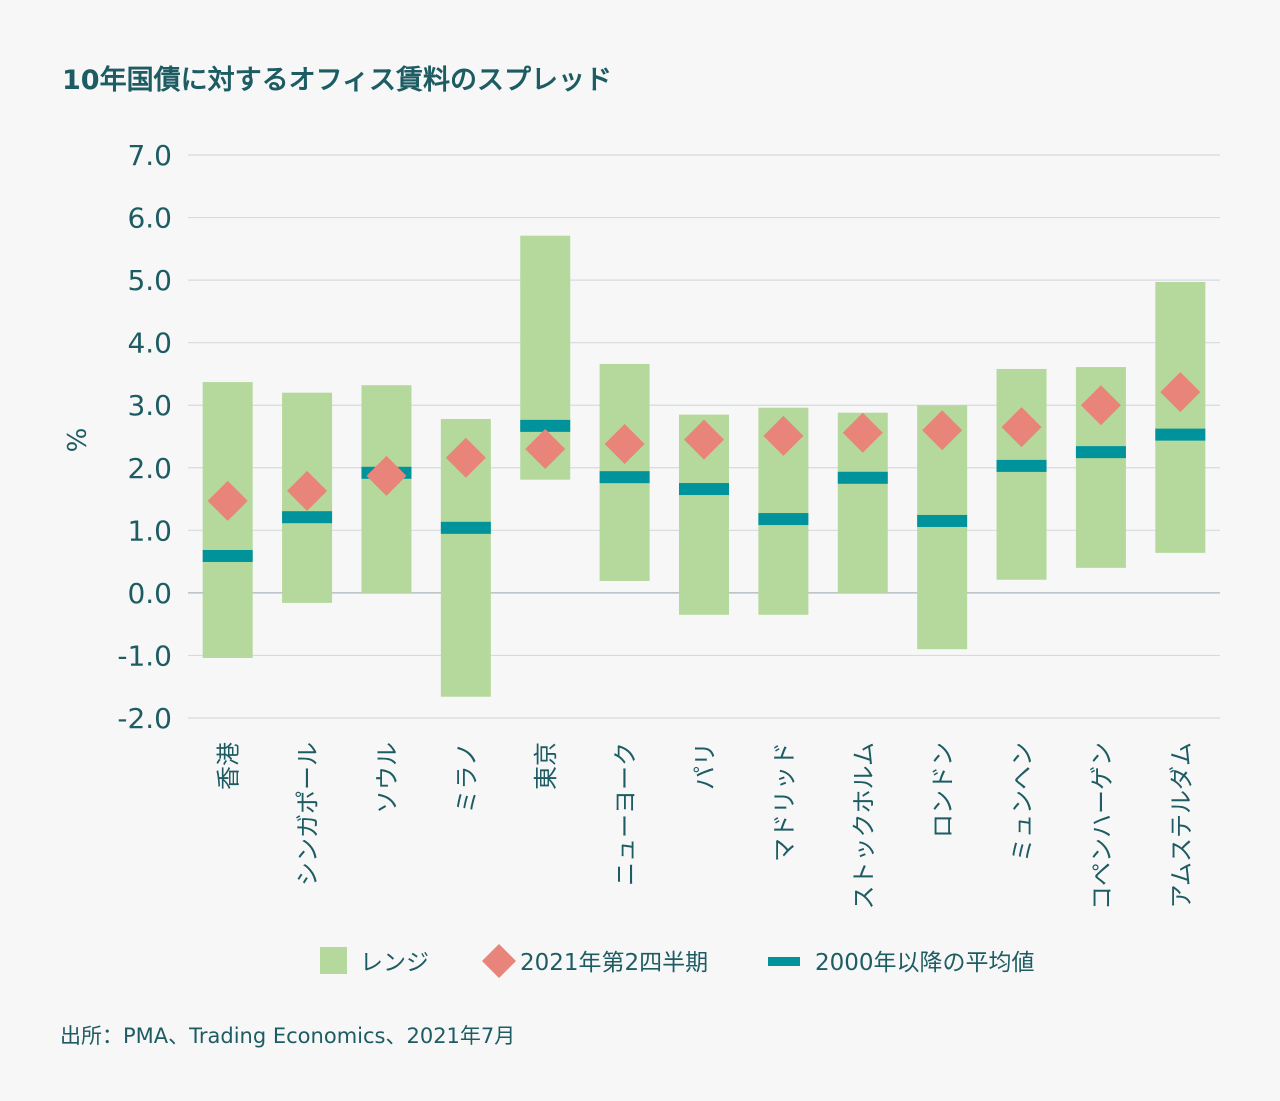  I want to click on x-tick-label: ミラノ, so click(467, 778).